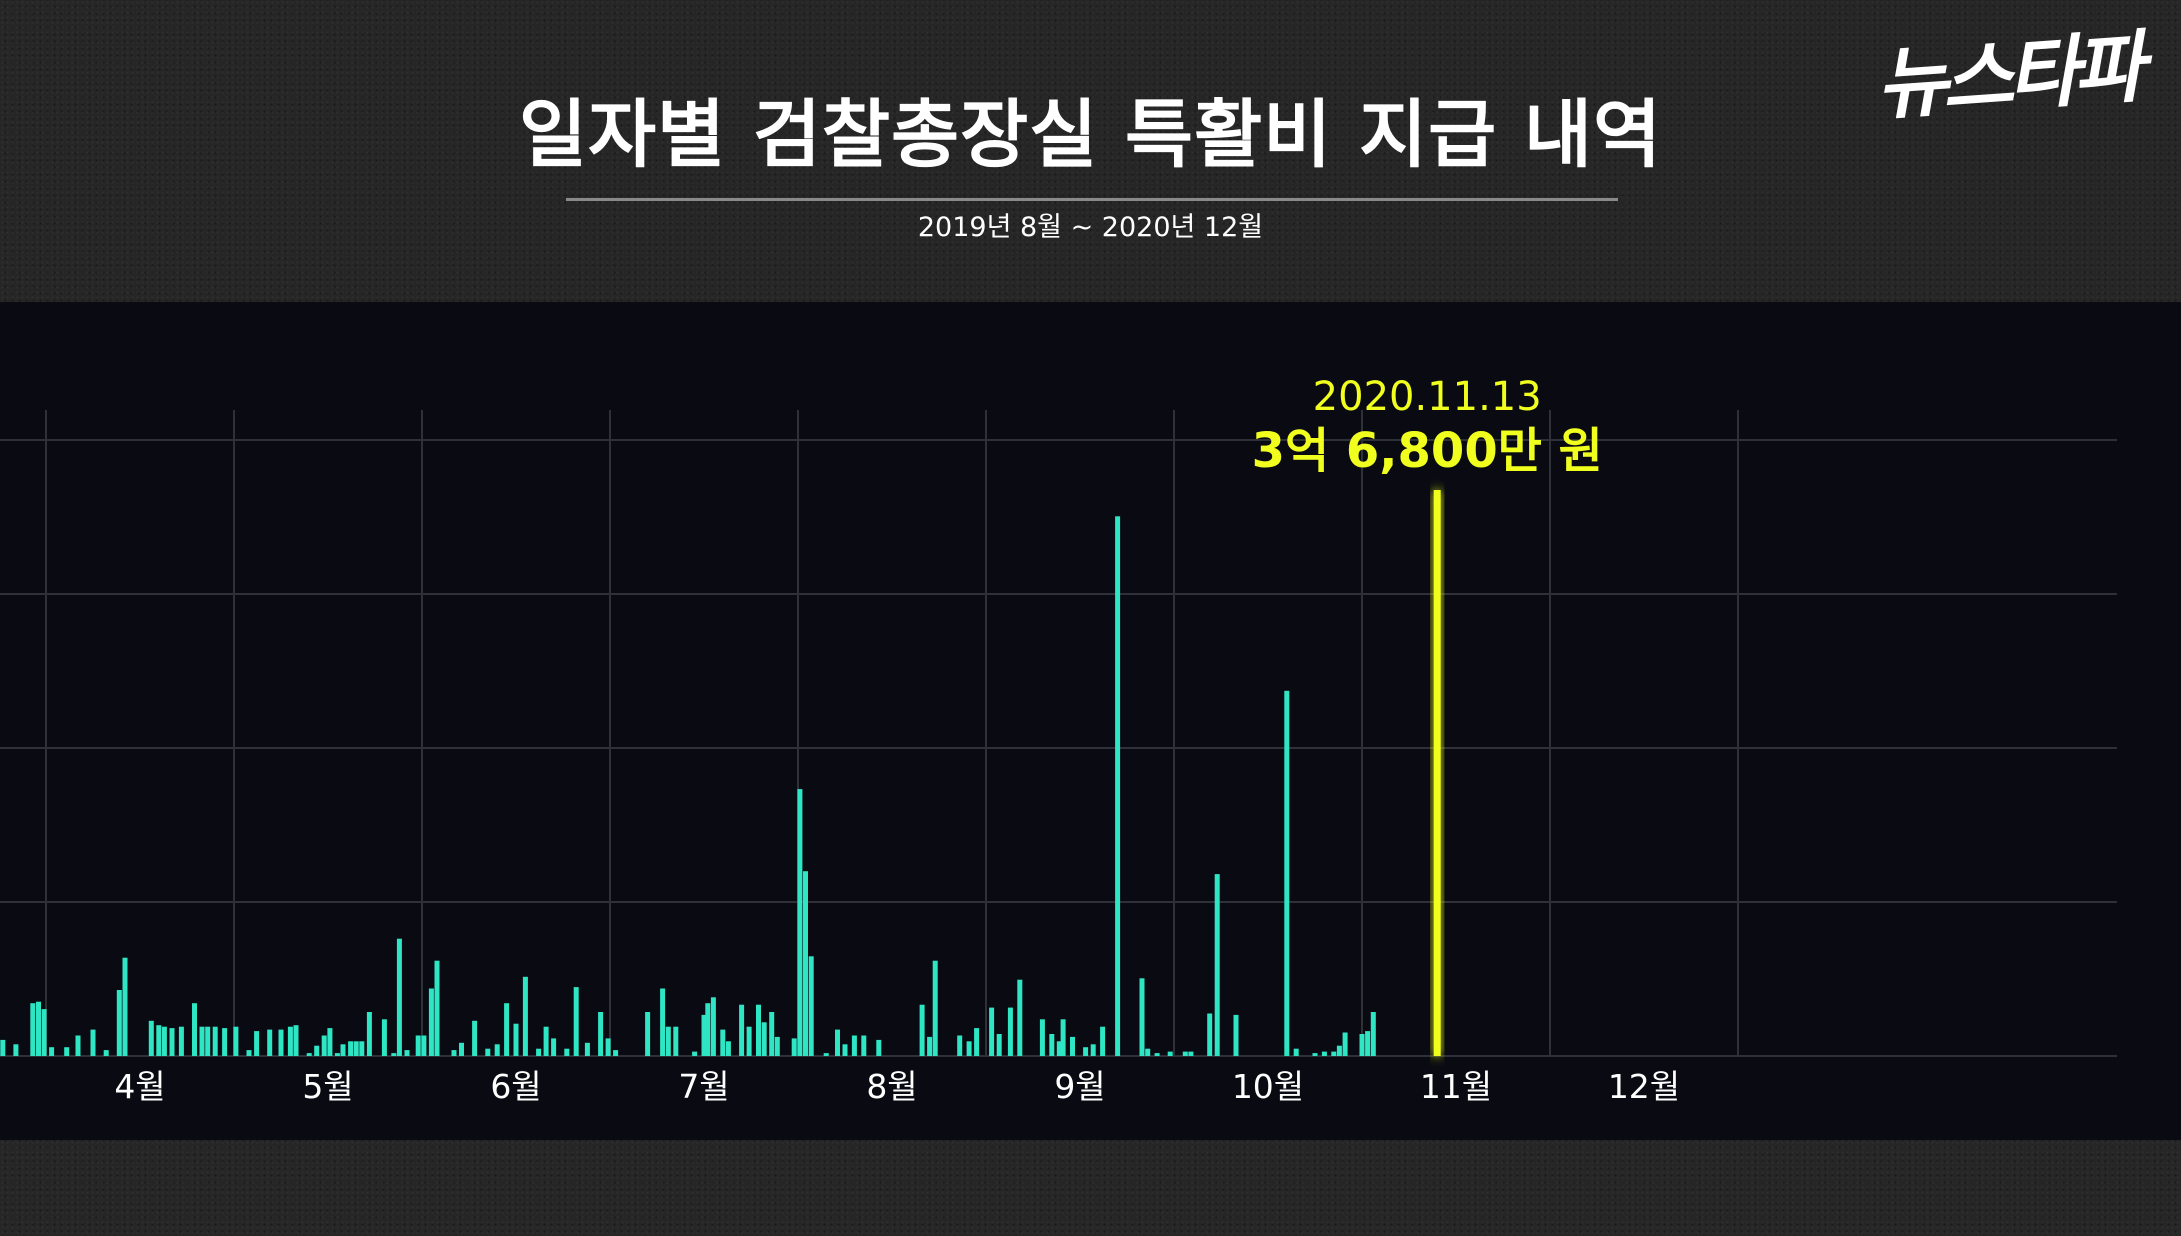 The height and width of the screenshot is (1236, 2181). What do you see at coordinates (1268, 1086) in the screenshot?
I see `x-tick-label: 10월` at bounding box center [1268, 1086].